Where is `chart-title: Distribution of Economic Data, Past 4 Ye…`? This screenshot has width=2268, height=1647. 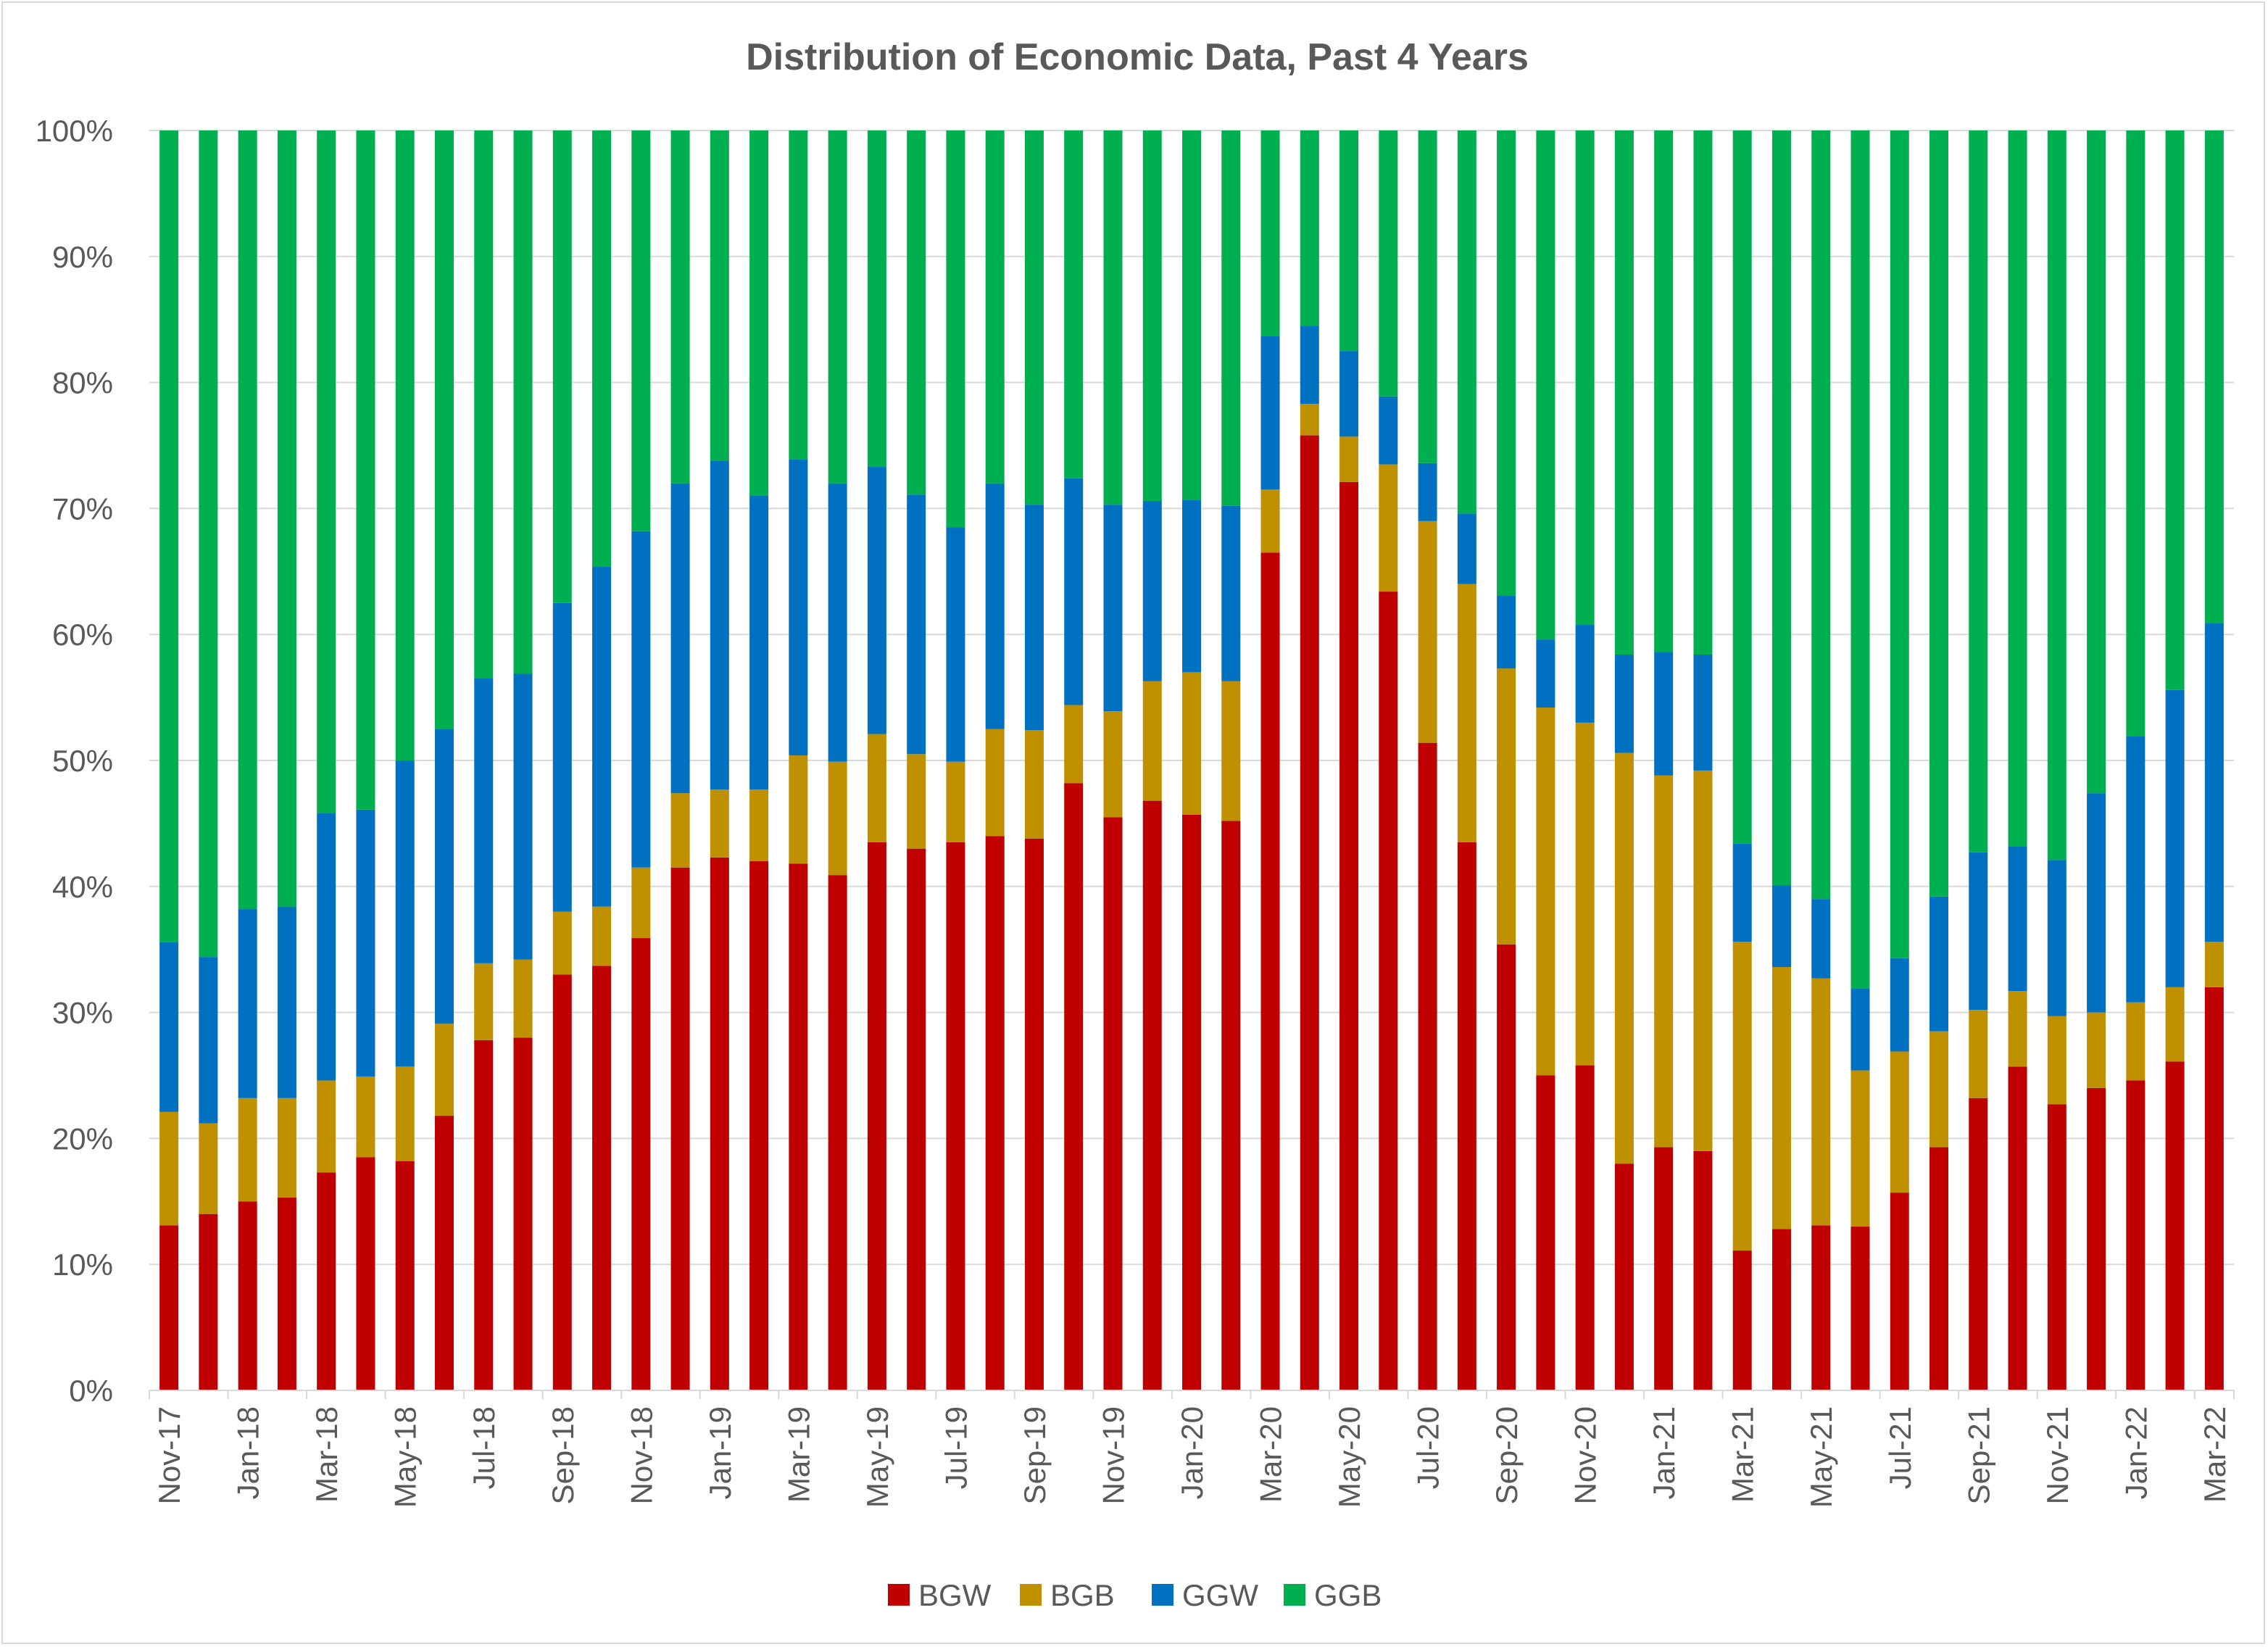 chart-title: Distribution of Economic Data, Past 4 Ye… is located at coordinates (1137, 57).